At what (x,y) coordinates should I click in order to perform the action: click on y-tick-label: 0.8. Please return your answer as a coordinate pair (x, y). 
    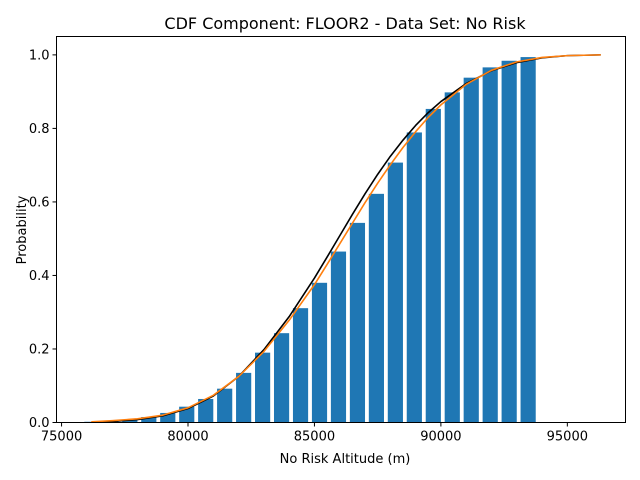
    Looking at the image, I should click on (39, 129).